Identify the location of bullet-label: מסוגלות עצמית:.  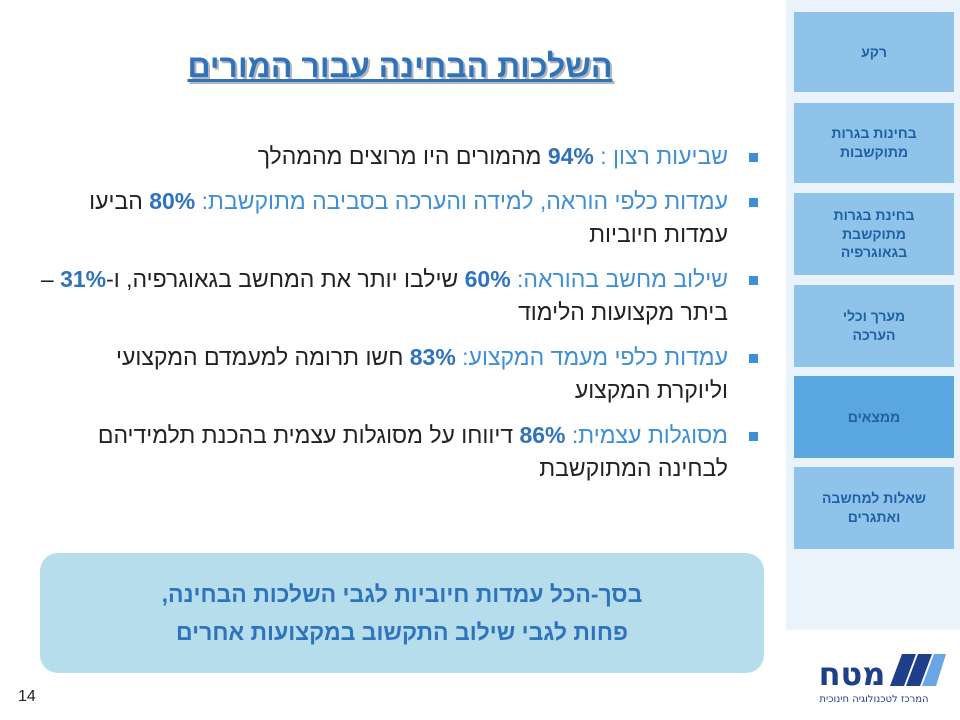
(649, 435).